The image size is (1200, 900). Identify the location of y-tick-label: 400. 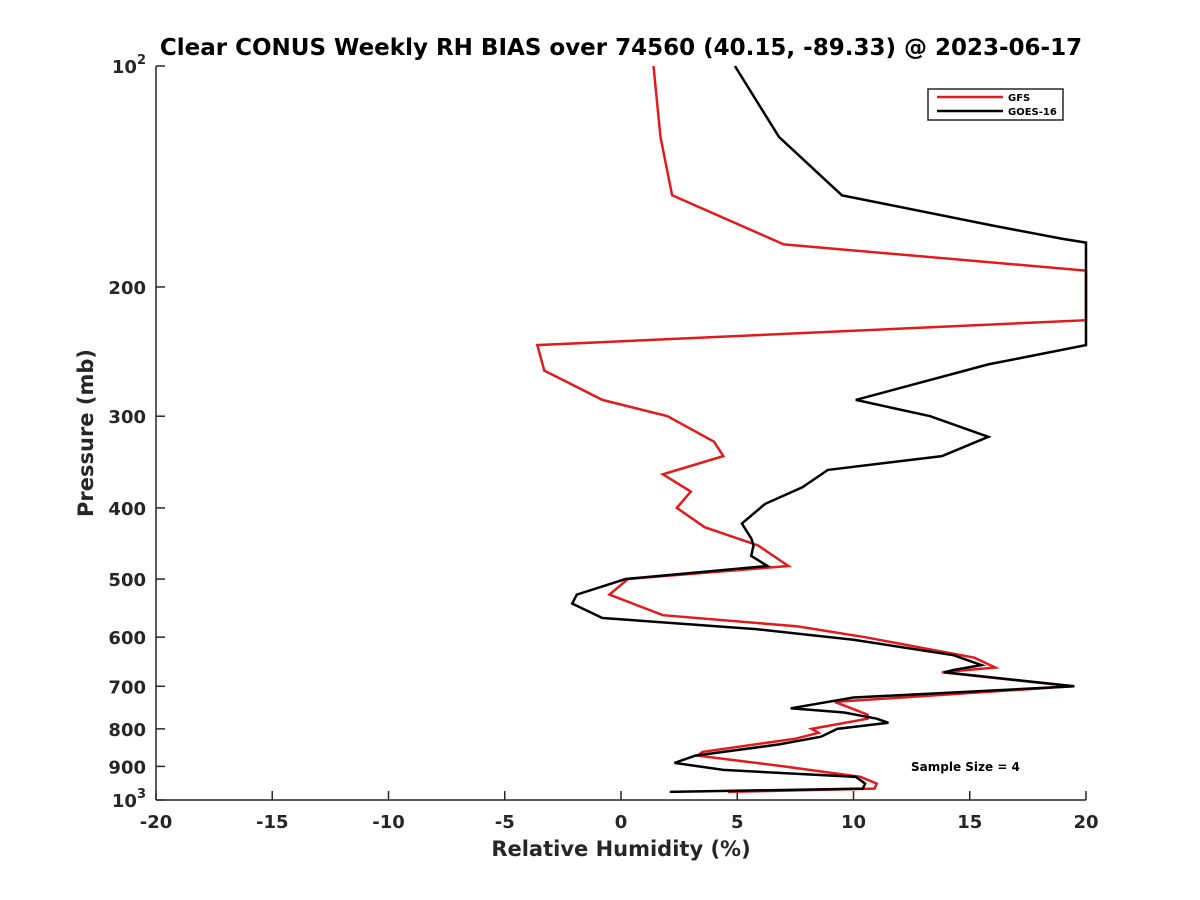
(127, 509).